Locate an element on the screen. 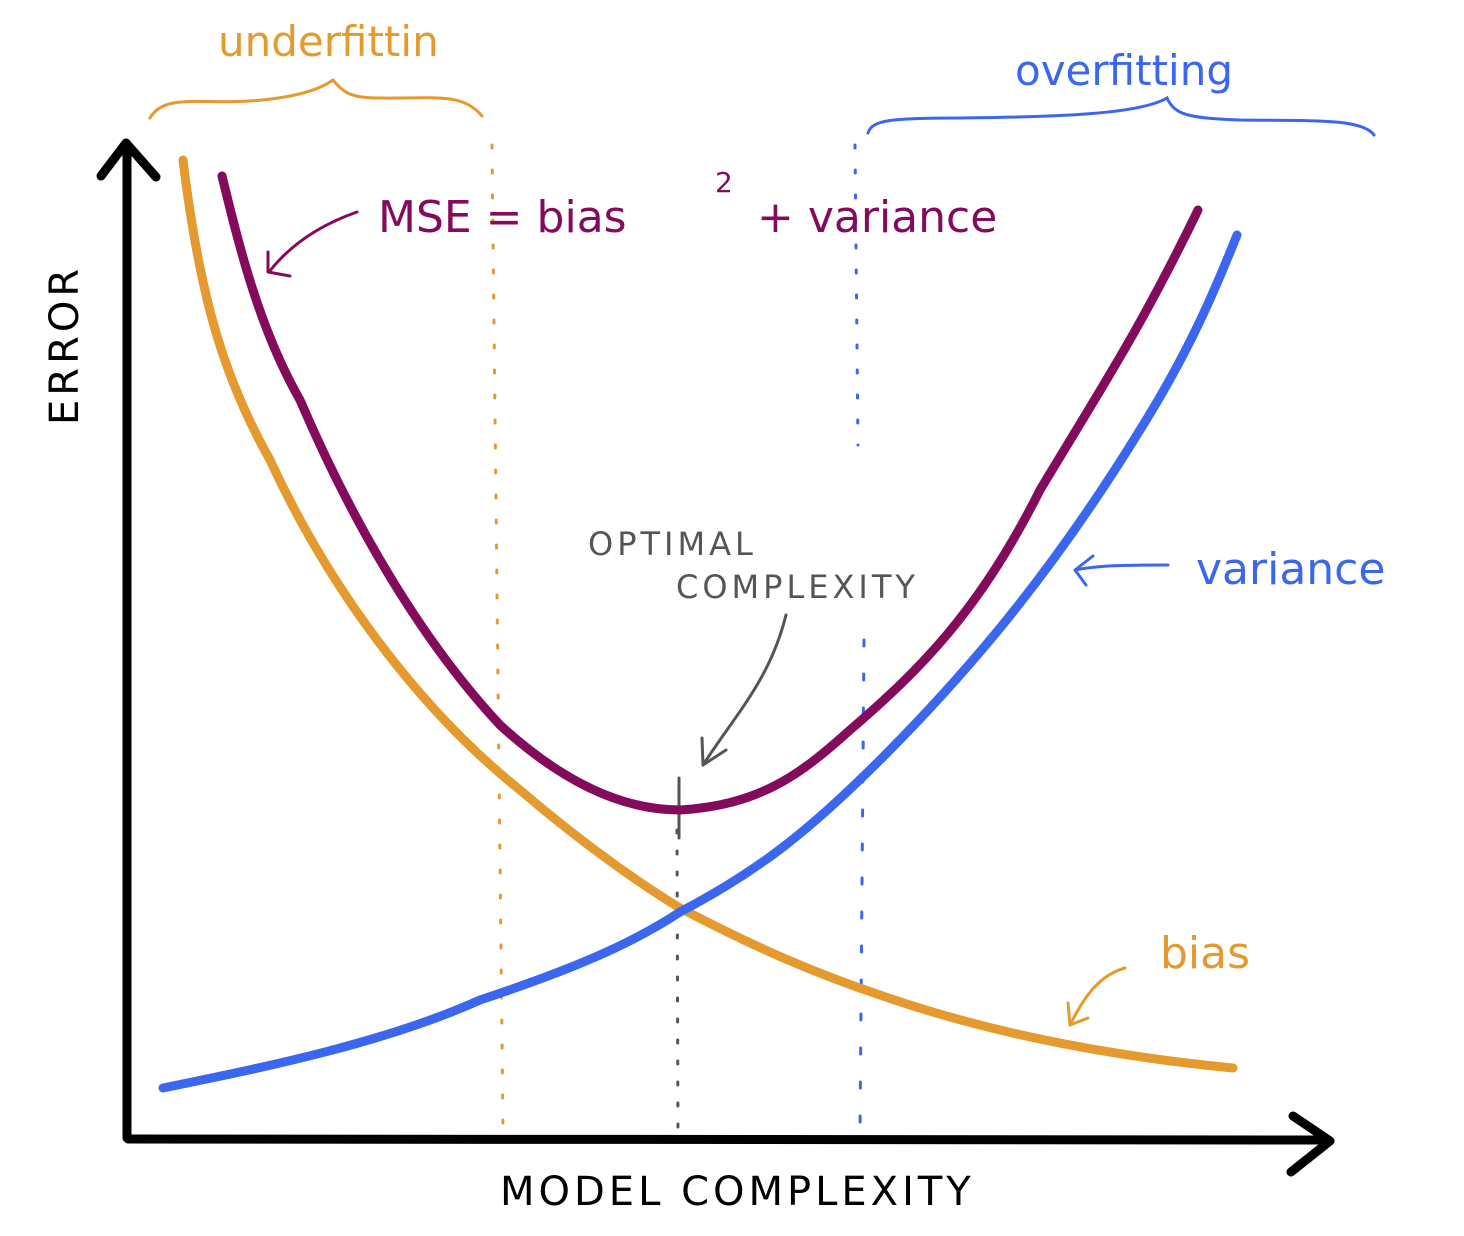 This screenshot has width=1464, height=1236. mse-formula-exponent: 2 is located at coordinates (724, 182).